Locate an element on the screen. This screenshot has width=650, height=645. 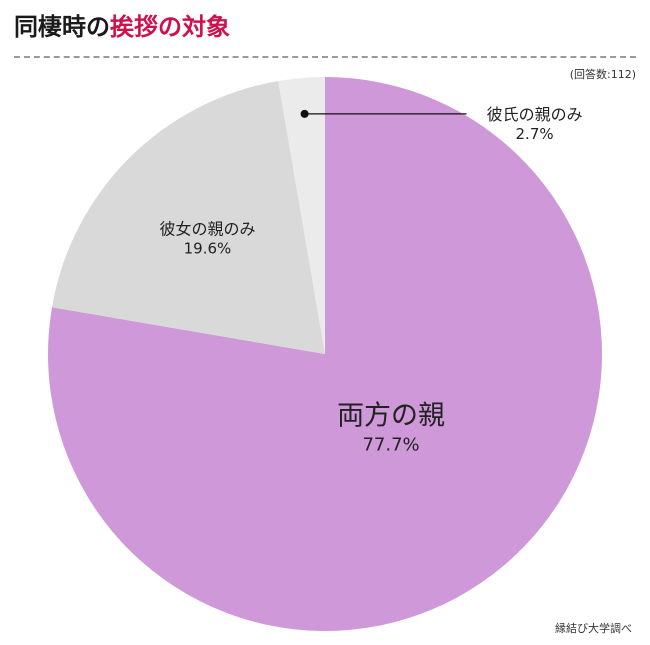
label-his-parents-value: 2.7% is located at coordinates (535, 134).